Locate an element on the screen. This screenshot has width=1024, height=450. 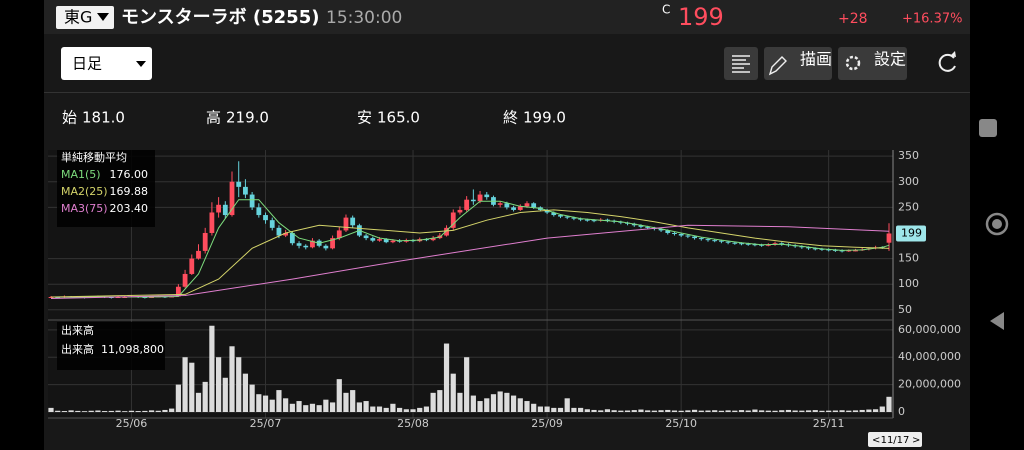
ma-legend-bg is located at coordinates (106, 188).